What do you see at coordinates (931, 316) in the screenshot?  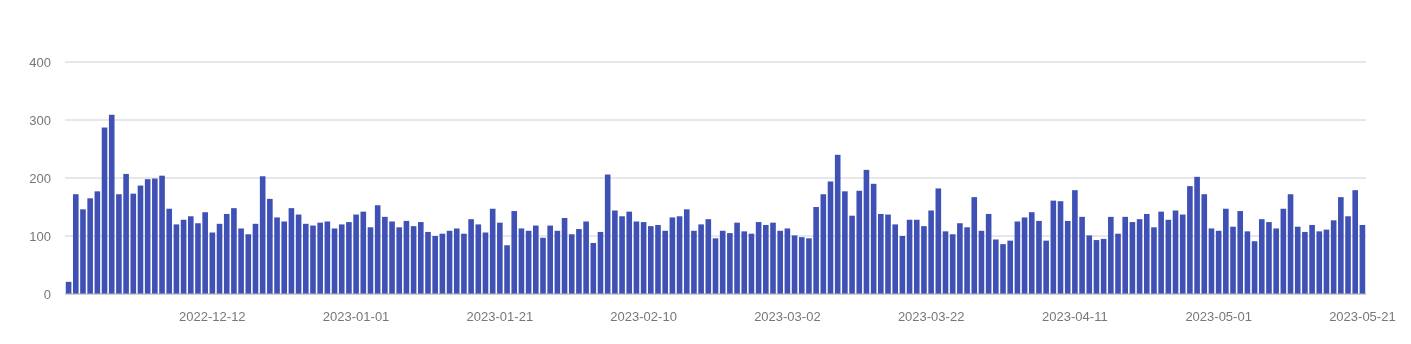 I see `x-tick-label: 2023-03-22` at bounding box center [931, 316].